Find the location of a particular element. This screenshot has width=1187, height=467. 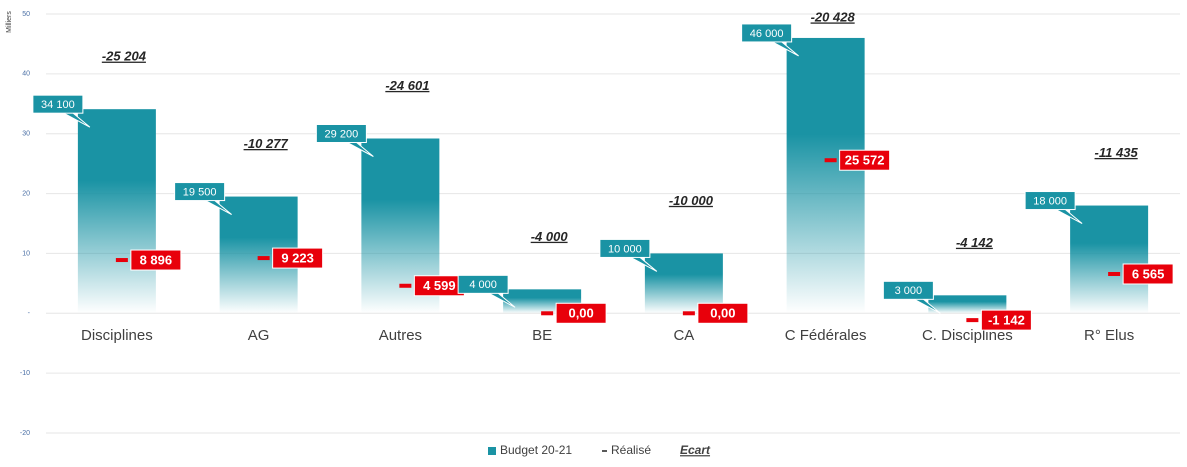

x-tick-label: Disciplines is located at coordinates (117, 335).